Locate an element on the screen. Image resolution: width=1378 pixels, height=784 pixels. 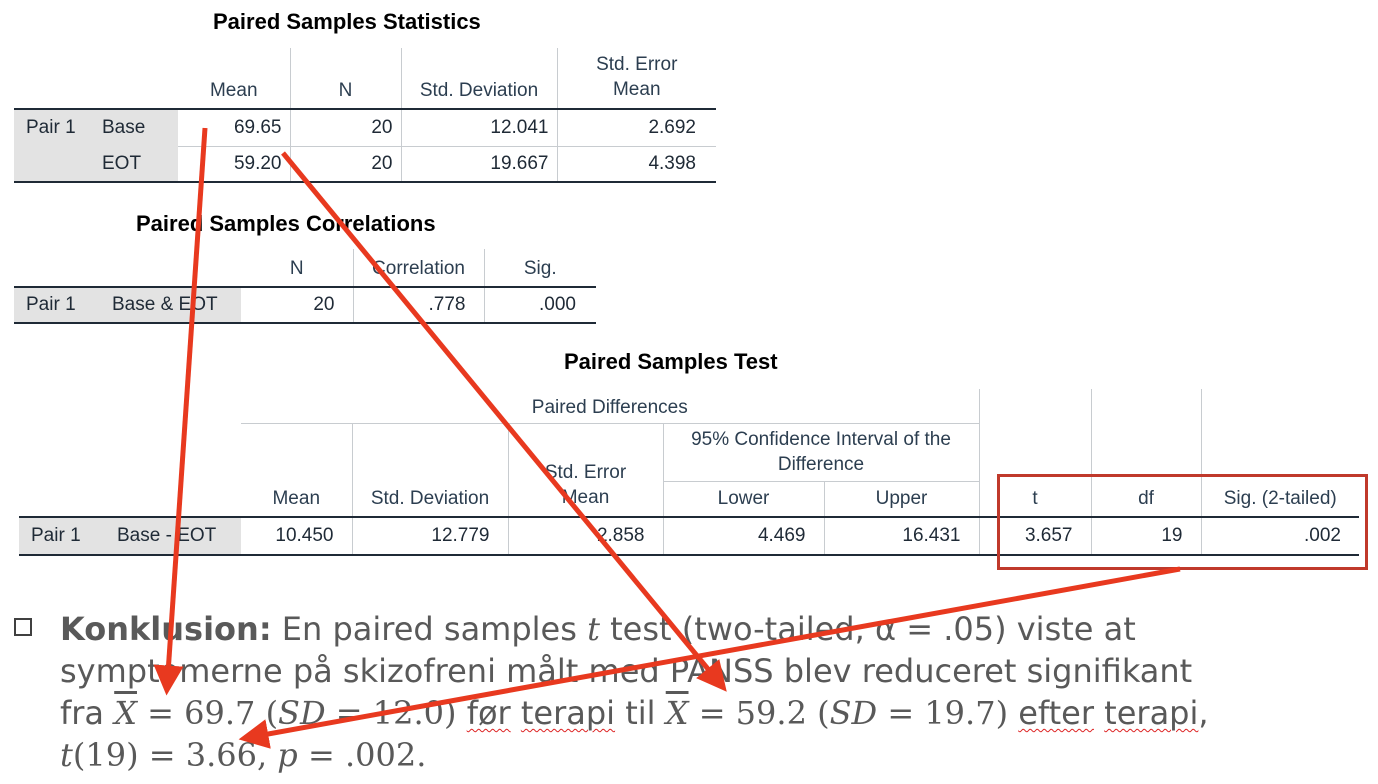
math-run: = 59.2 ( is located at coordinates (759, 713).